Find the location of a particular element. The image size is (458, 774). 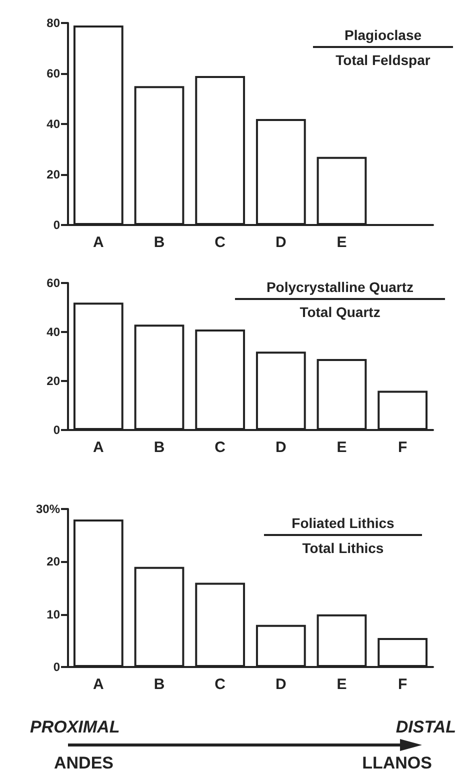

text: ANDES is located at coordinates (84, 763).